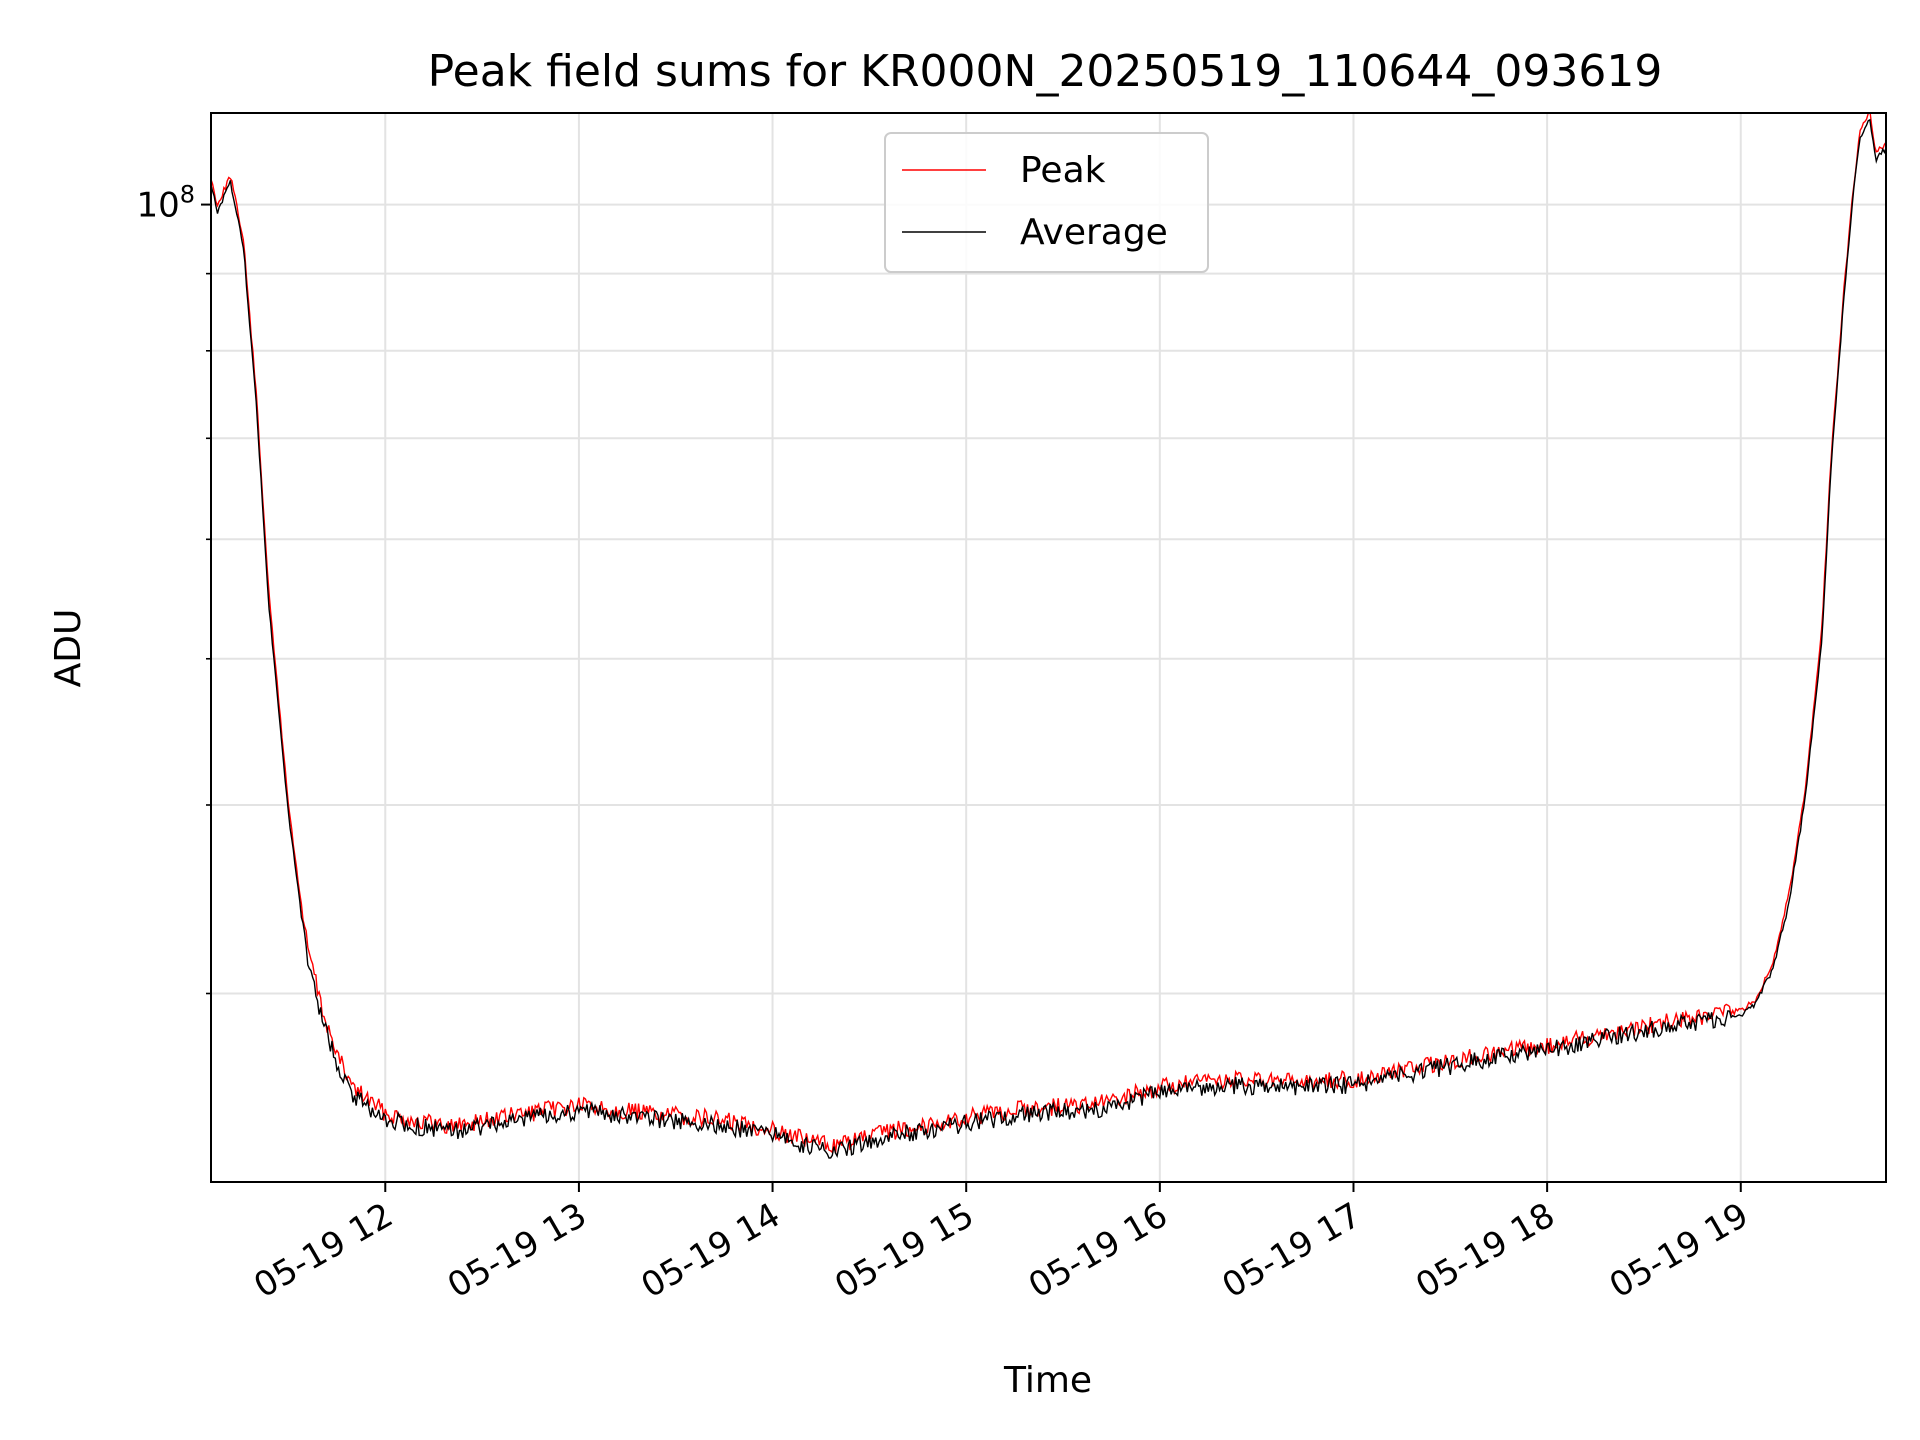 The height and width of the screenshot is (1440, 1920). I want to click on legend: Peak Average, so click(1046, 202).